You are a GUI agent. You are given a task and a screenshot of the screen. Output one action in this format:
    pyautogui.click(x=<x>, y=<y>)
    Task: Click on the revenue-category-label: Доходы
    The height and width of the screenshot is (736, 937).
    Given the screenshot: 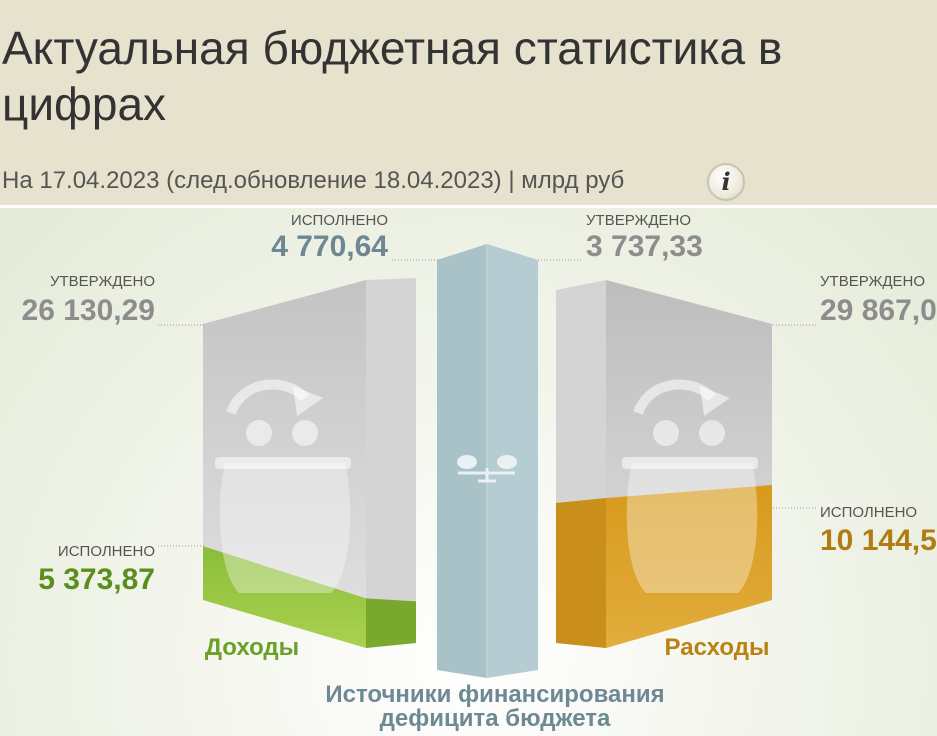 What is the action you would take?
    pyautogui.click(x=252, y=647)
    